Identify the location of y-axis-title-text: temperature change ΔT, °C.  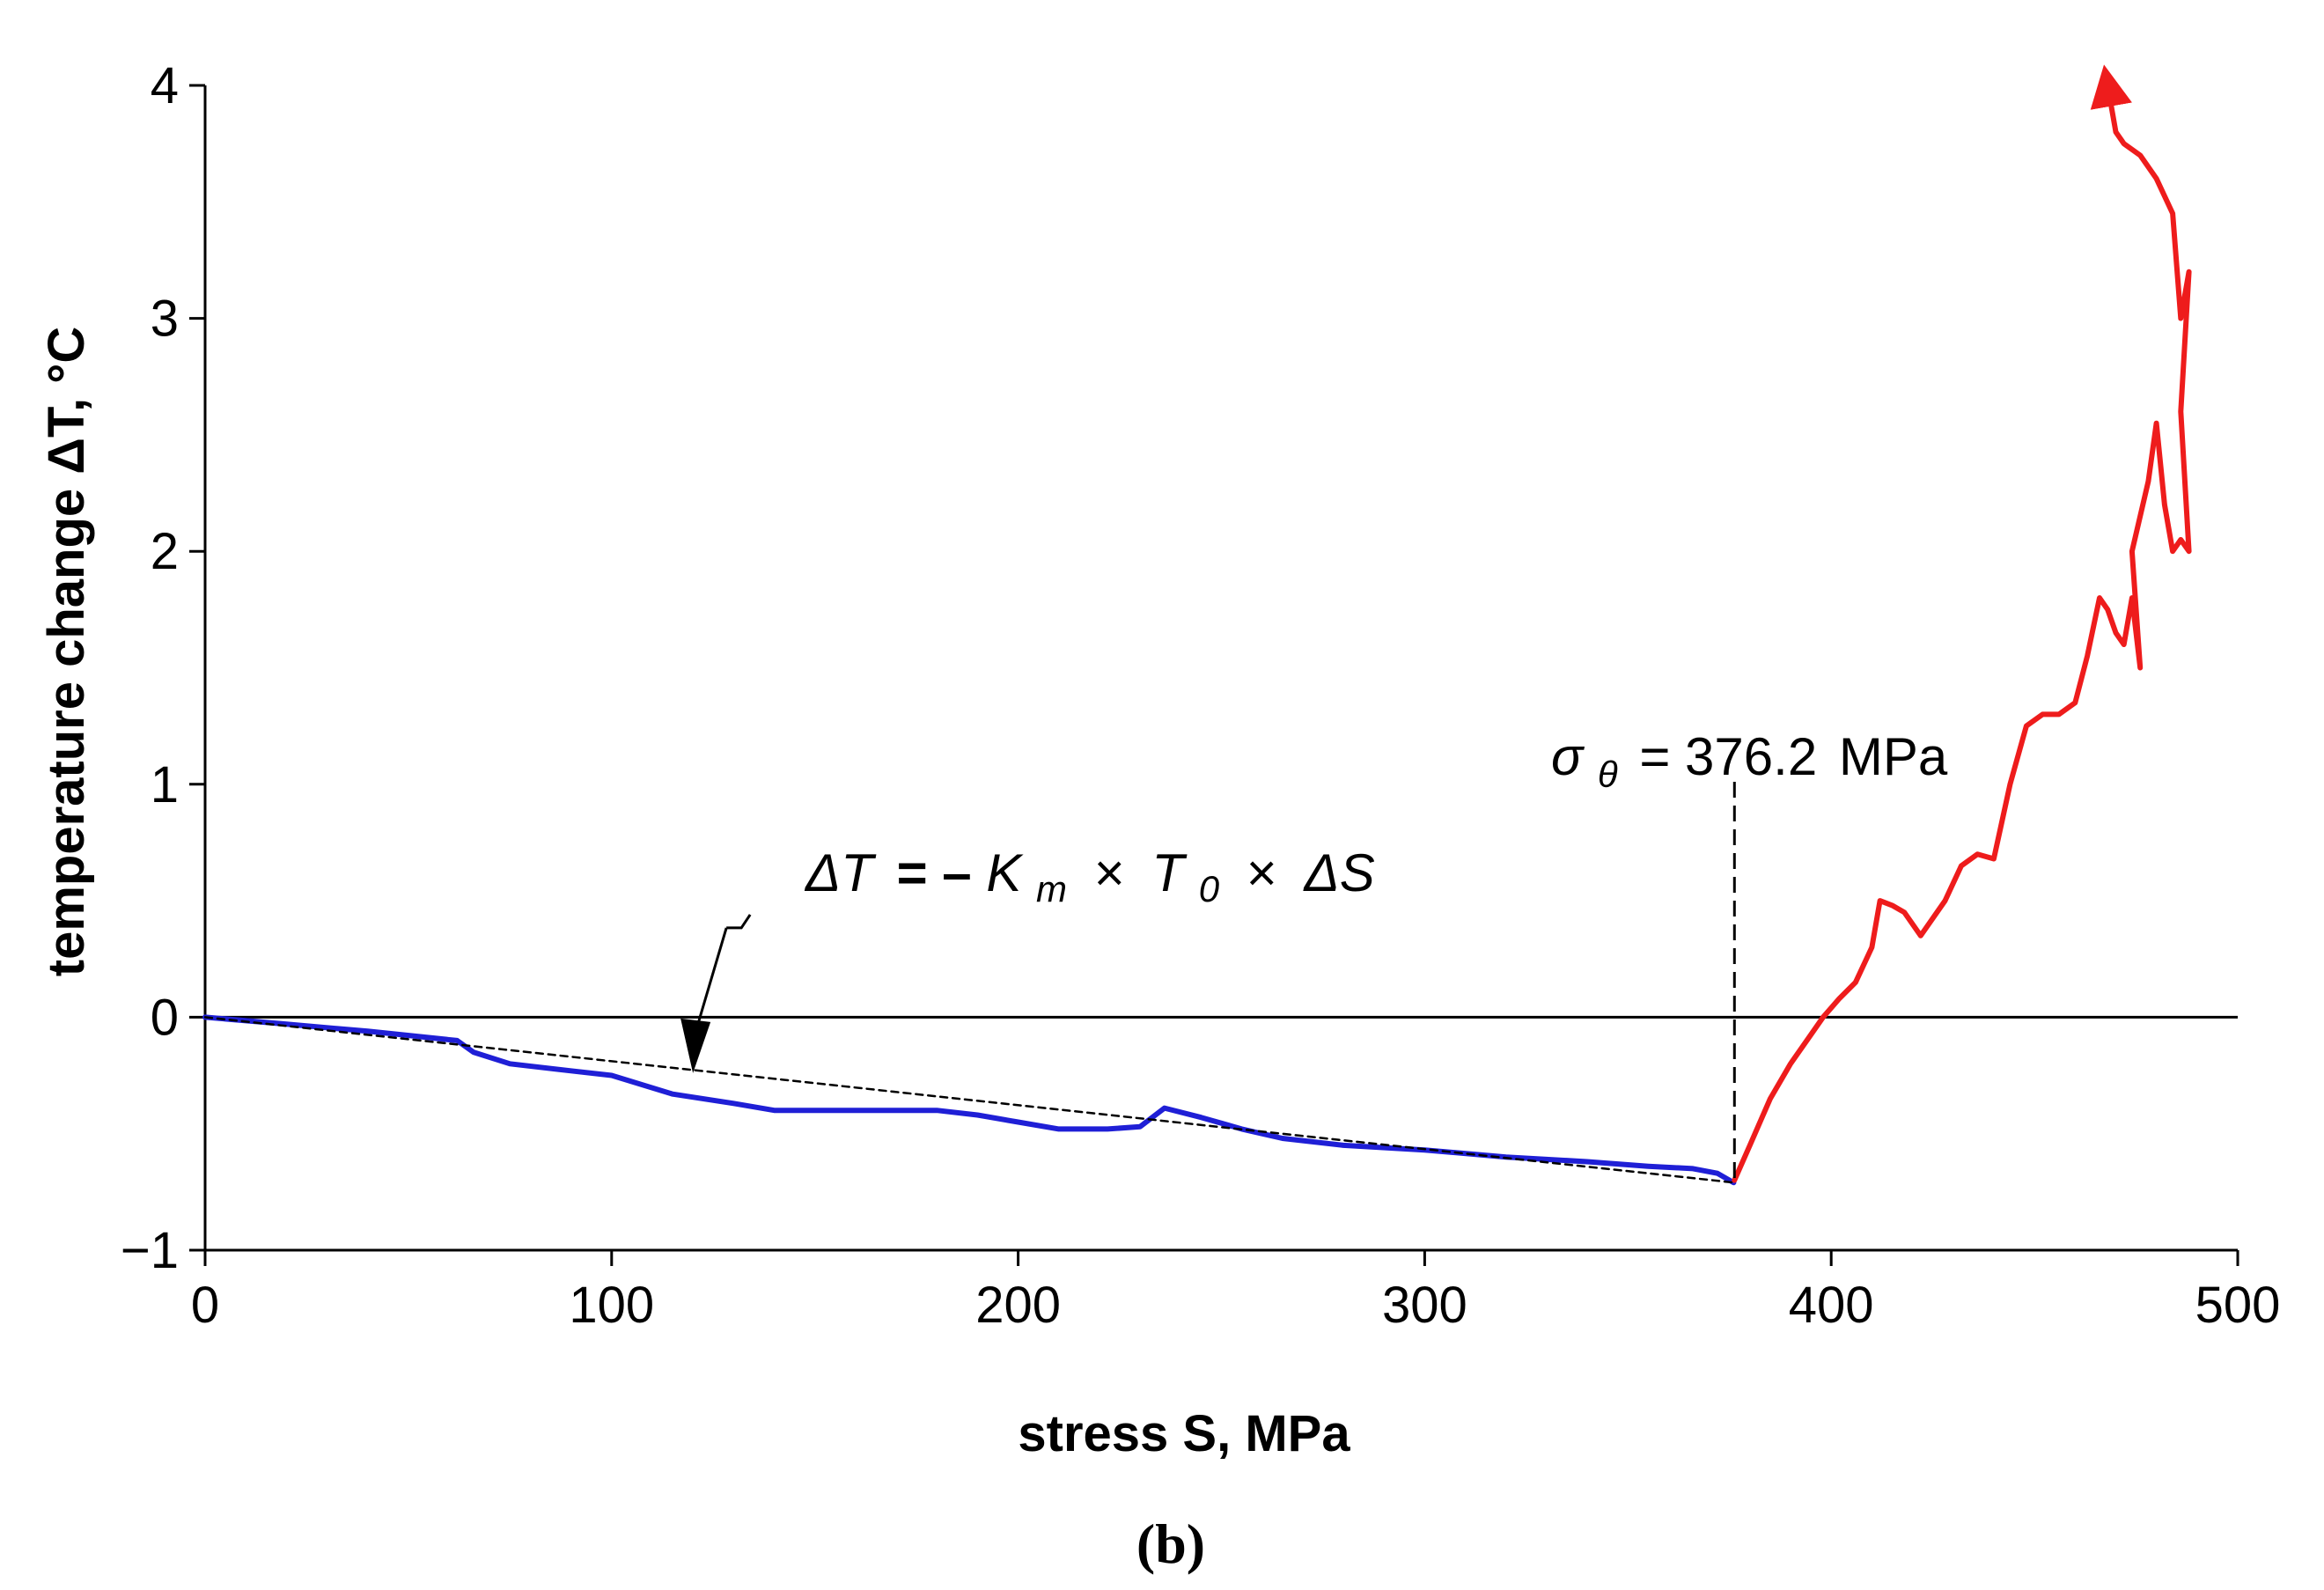
(66, 652).